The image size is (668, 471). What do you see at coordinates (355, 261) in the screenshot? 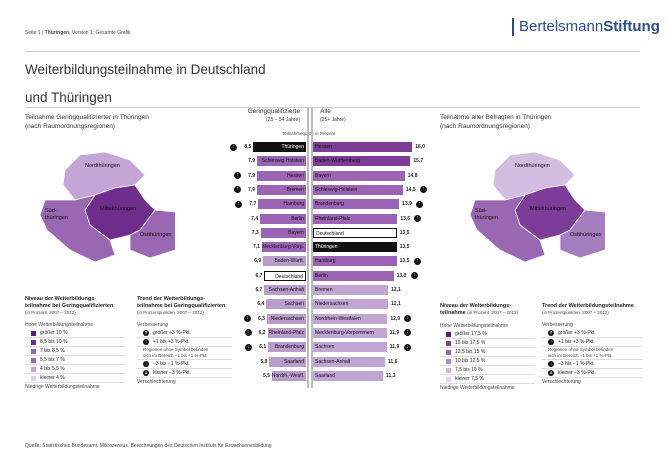
I see `bar-alle: Hamburg` at bounding box center [355, 261].